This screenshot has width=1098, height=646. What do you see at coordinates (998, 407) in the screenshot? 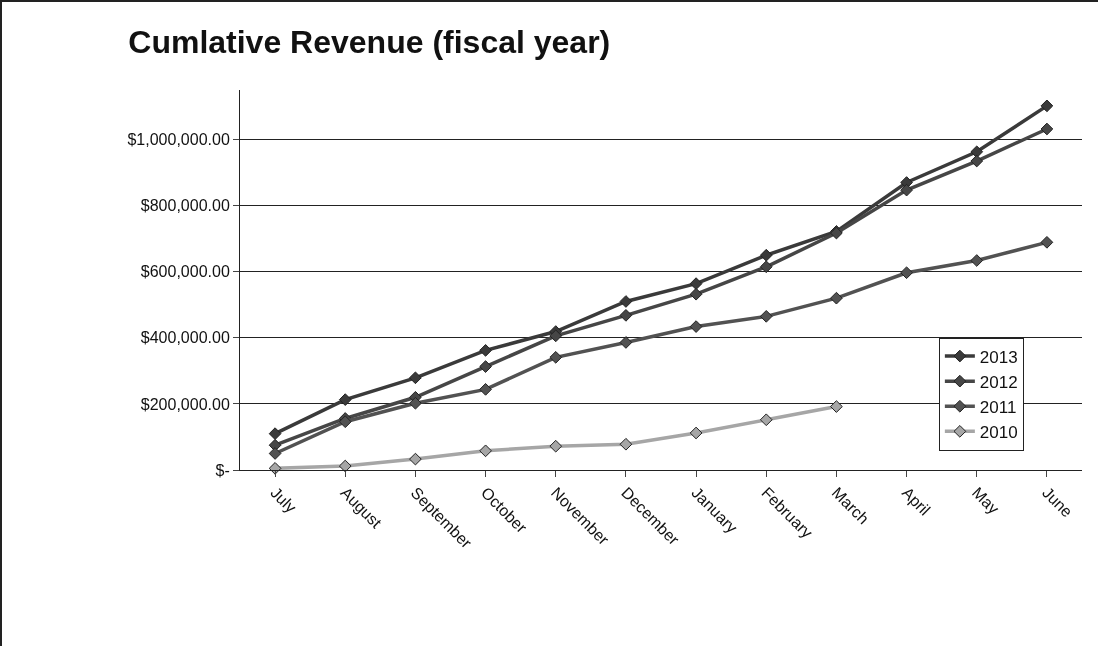
I see `legend-label: 2011` at bounding box center [998, 407].